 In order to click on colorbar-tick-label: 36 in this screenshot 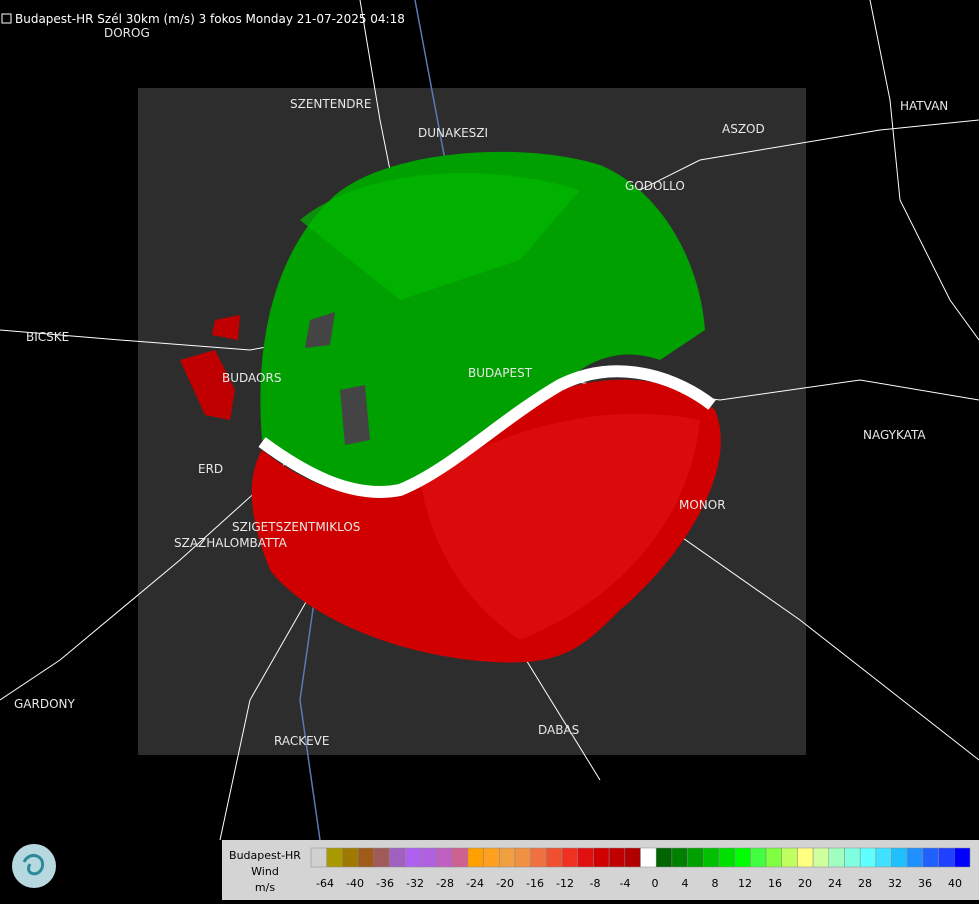, I will do `click(925, 883)`.